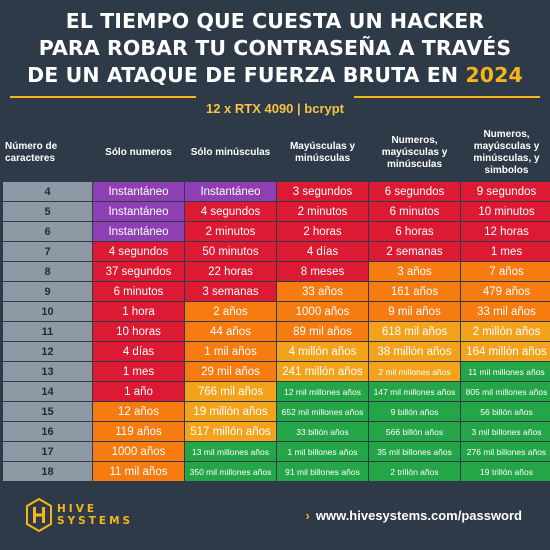 The width and height of the screenshot is (550, 550). I want to click on time-cell: 2 horas, so click(322, 231).